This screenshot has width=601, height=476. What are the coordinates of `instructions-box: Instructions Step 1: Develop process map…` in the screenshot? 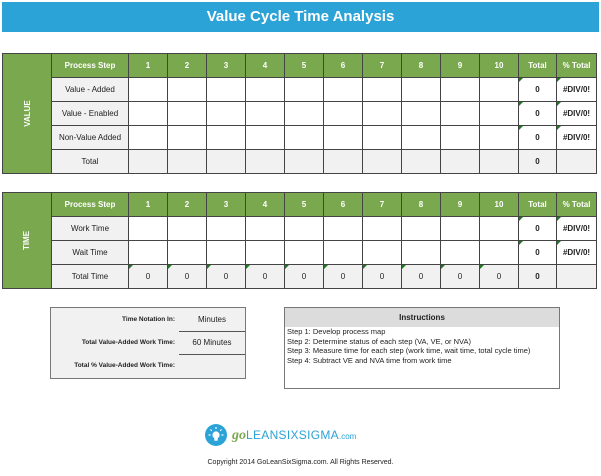 It's located at (422, 348).